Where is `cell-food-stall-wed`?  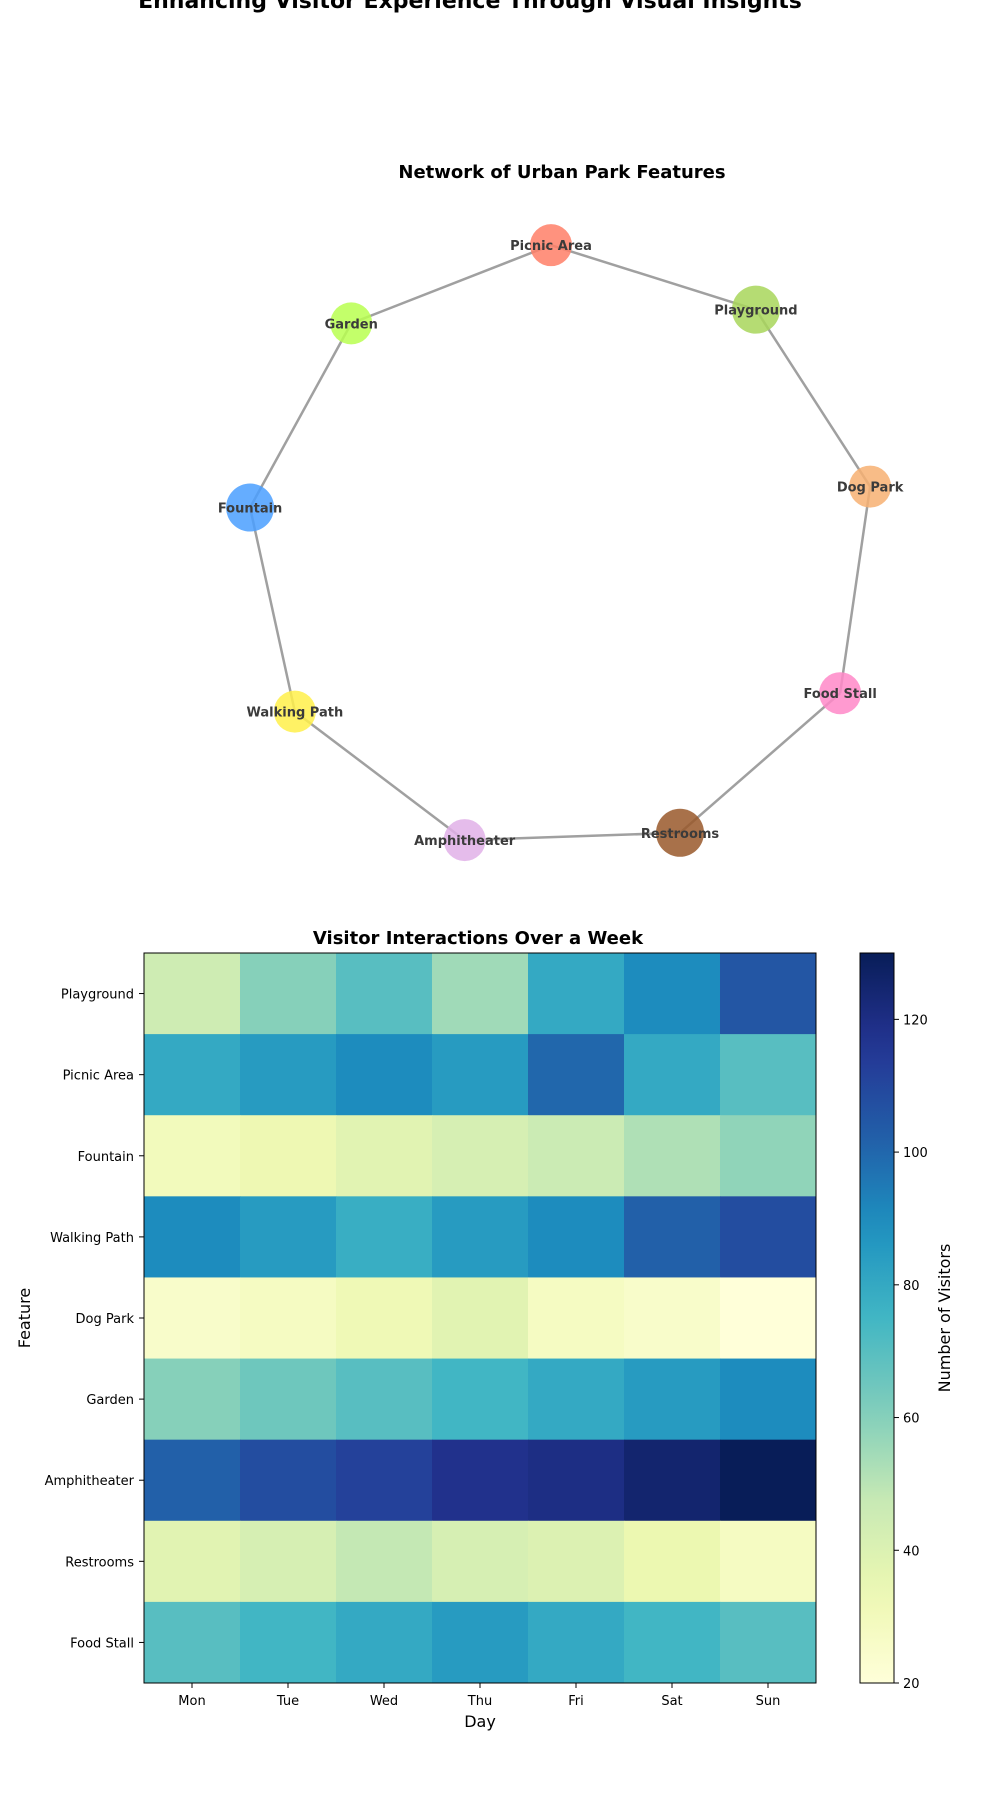 cell-food-stall-wed is located at coordinates (384, 1642).